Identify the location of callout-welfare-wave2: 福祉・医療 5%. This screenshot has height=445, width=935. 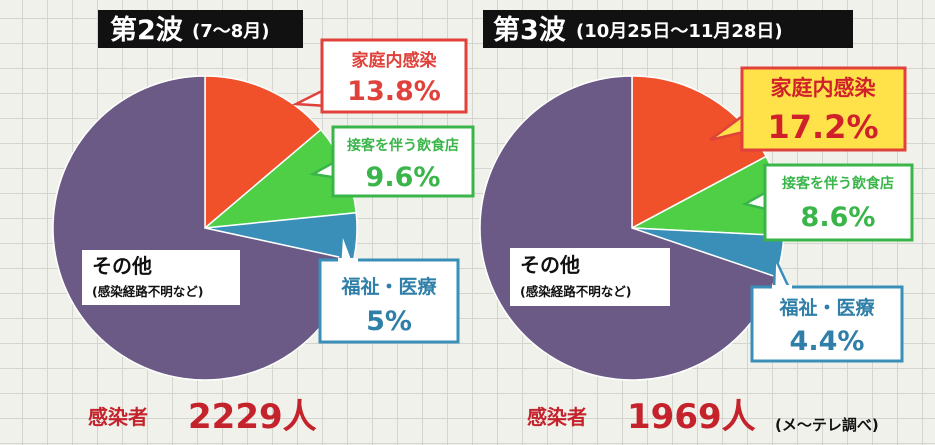
(389, 287).